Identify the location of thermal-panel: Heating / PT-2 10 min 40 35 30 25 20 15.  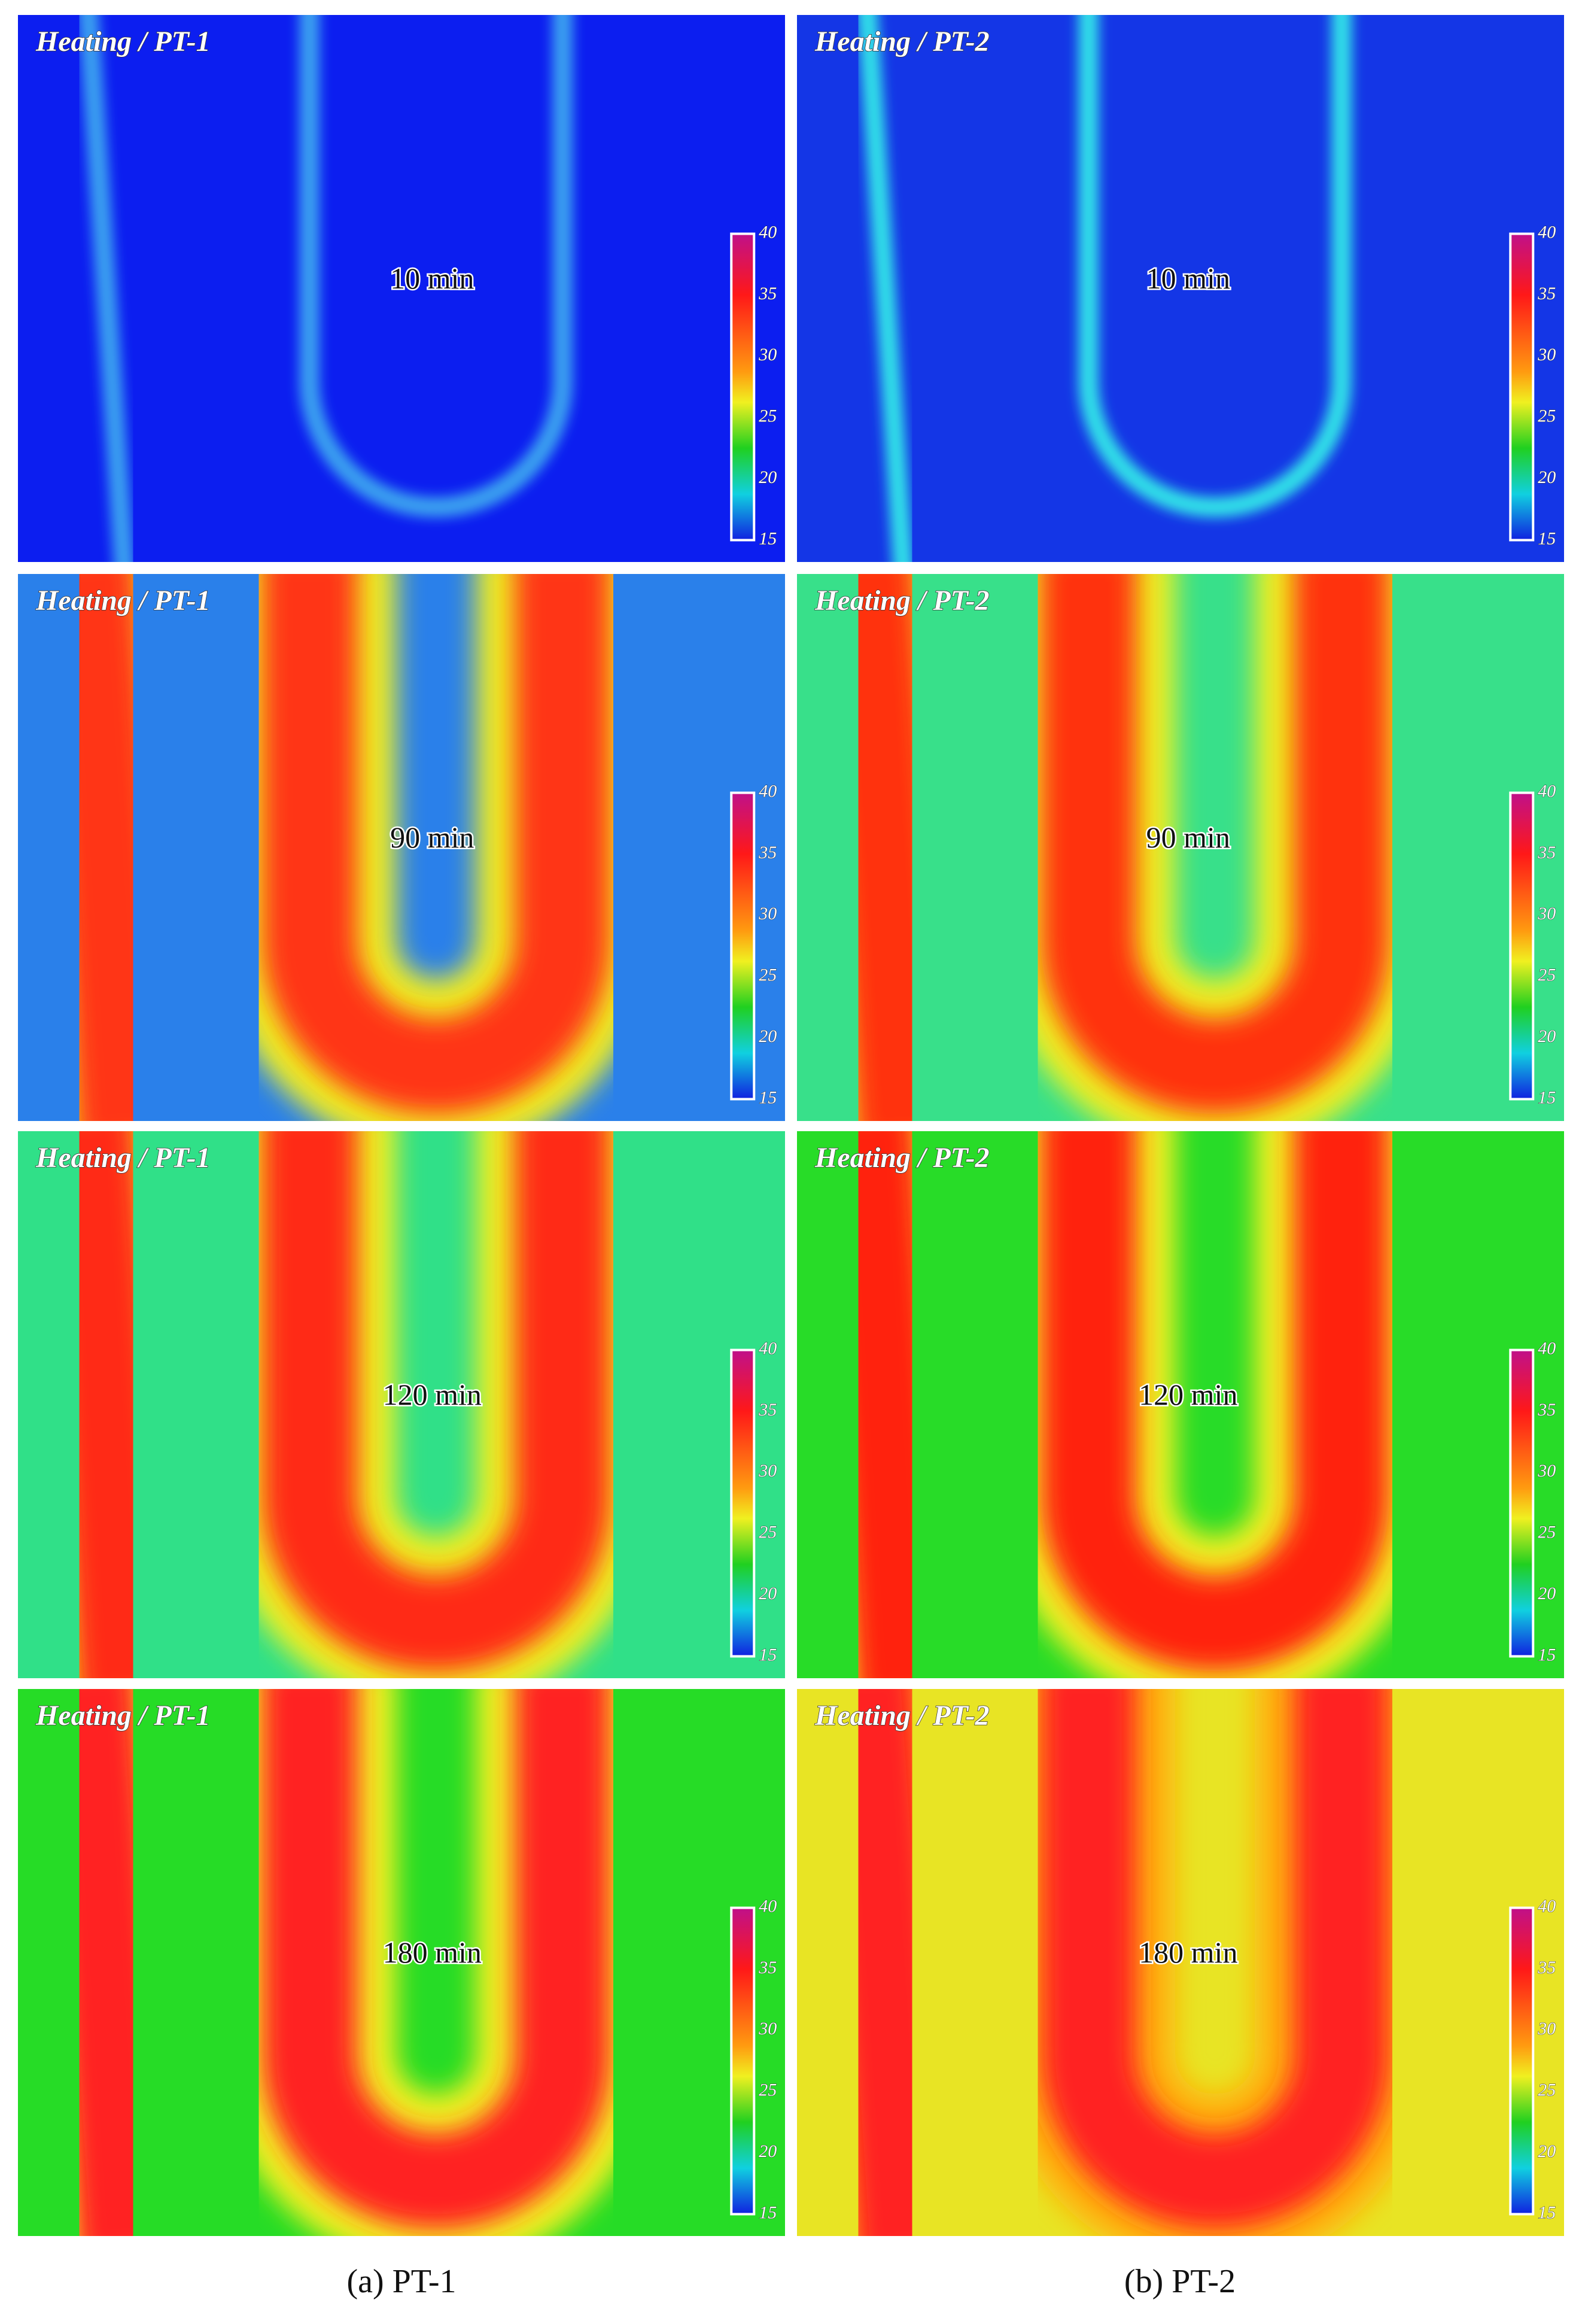
(1180, 288).